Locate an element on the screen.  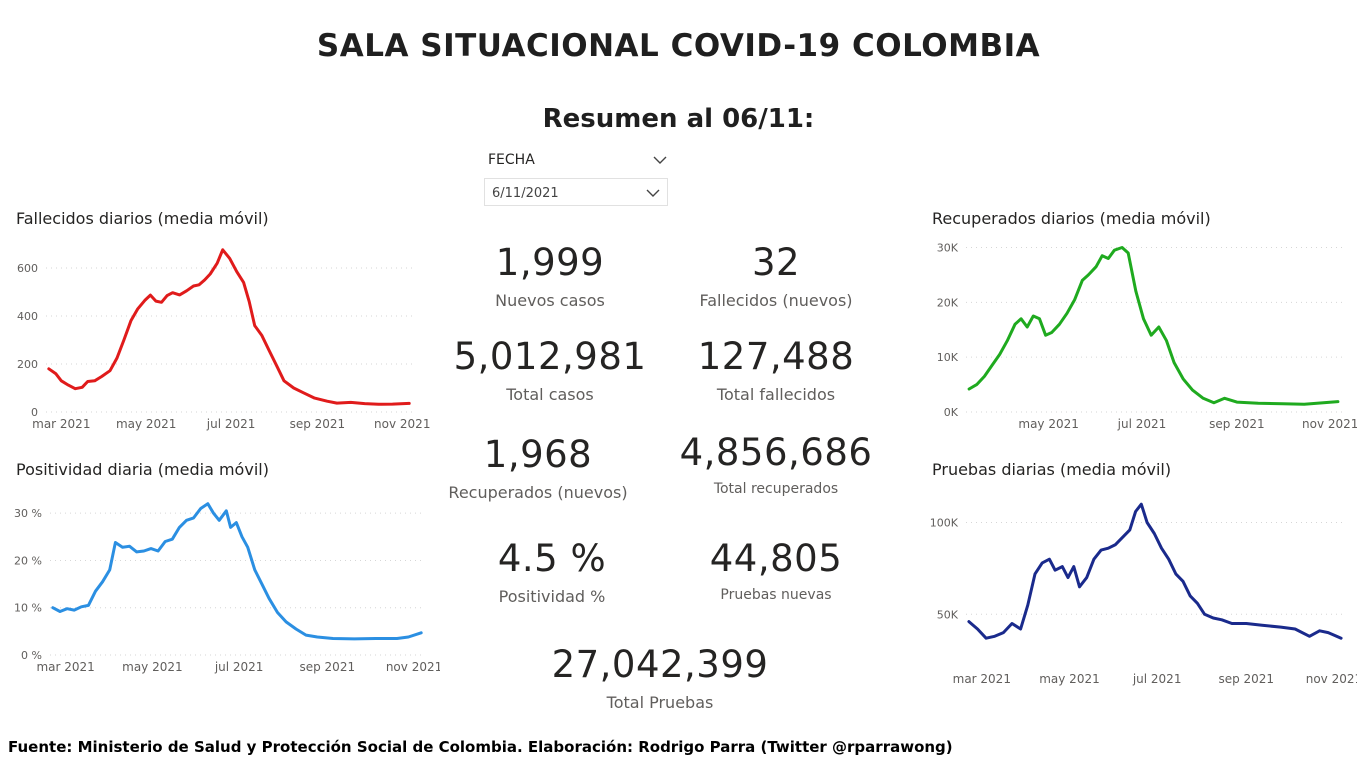
chart-title-positividad: Positividad diaria (media móvil) is located at coordinates (142, 469).